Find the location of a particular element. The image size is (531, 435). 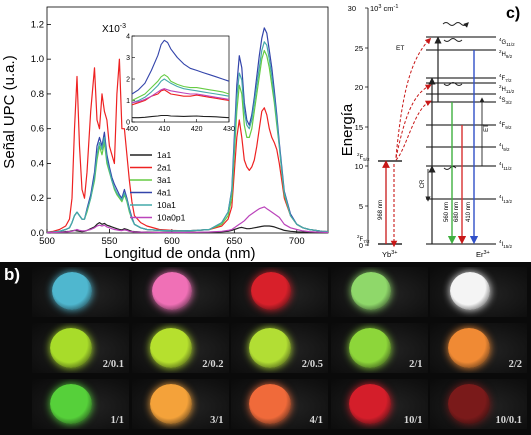

y-tick-label: 0.0 is located at coordinates (37, 233).